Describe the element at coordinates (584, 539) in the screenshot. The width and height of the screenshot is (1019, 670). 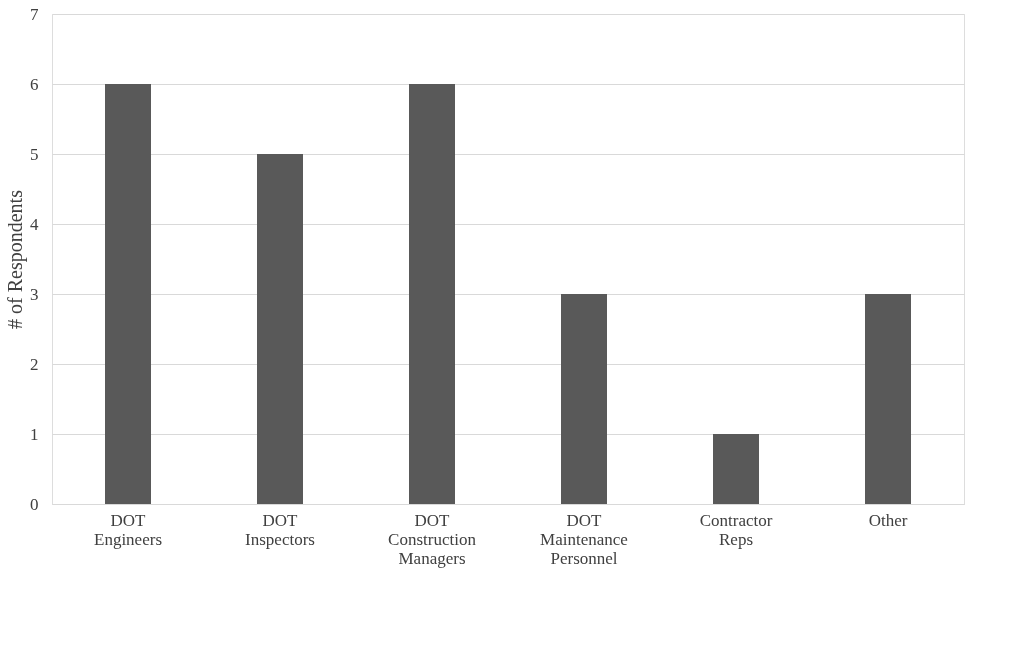
I see `x-tick-label: DOT Maintenance Personnel` at that location.